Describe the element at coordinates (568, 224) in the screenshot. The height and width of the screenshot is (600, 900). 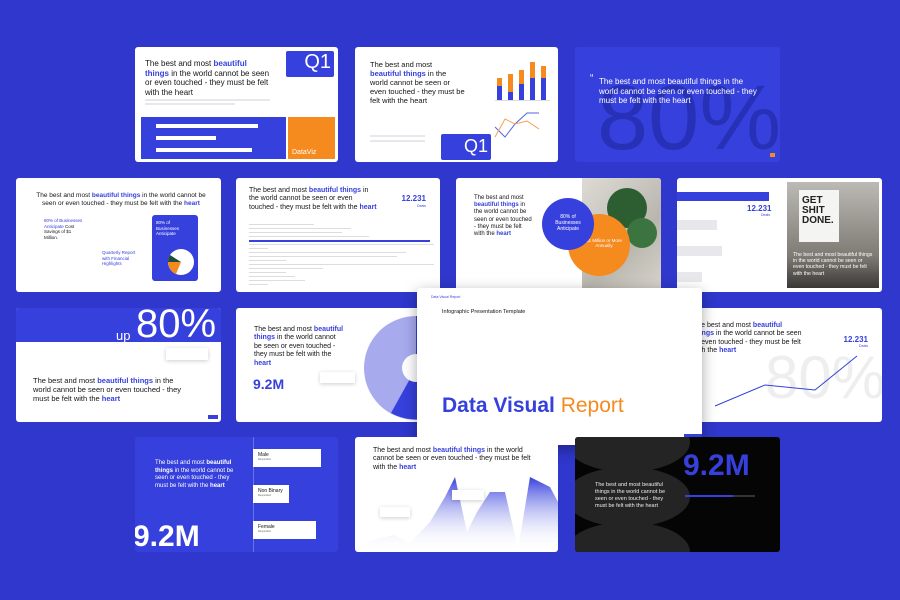
I see `blue-circle: 80% of Businesses Anticipate` at that location.